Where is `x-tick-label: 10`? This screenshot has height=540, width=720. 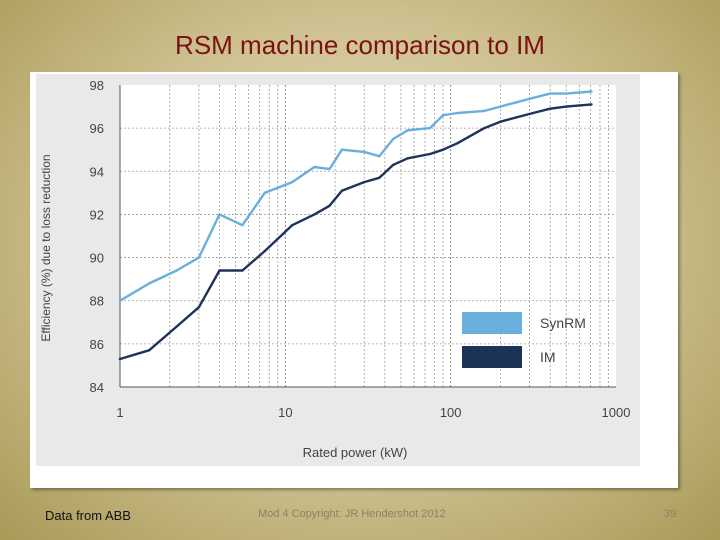
x-tick-label: 10 is located at coordinates (285, 412).